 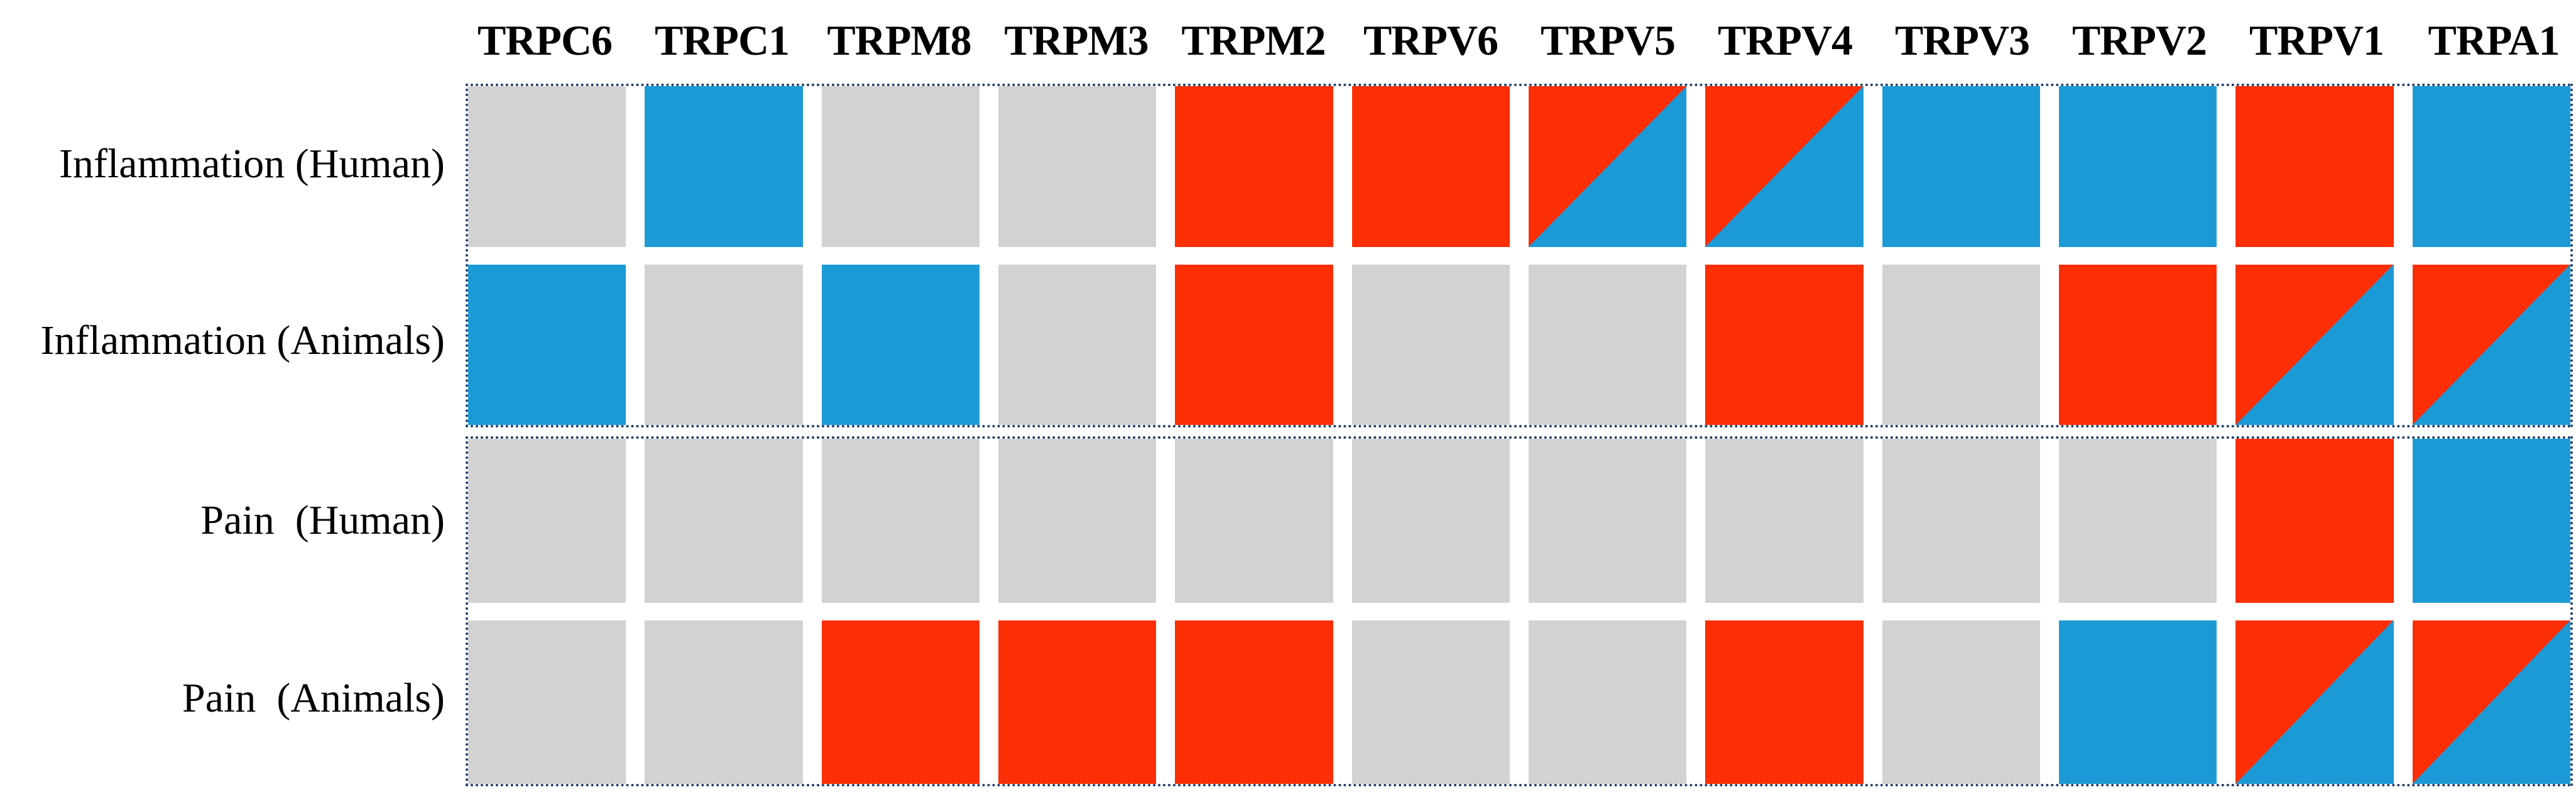 What do you see at coordinates (2137, 521) in the screenshot?
I see `heatmap-cell-pain-human-trpv2` at bounding box center [2137, 521].